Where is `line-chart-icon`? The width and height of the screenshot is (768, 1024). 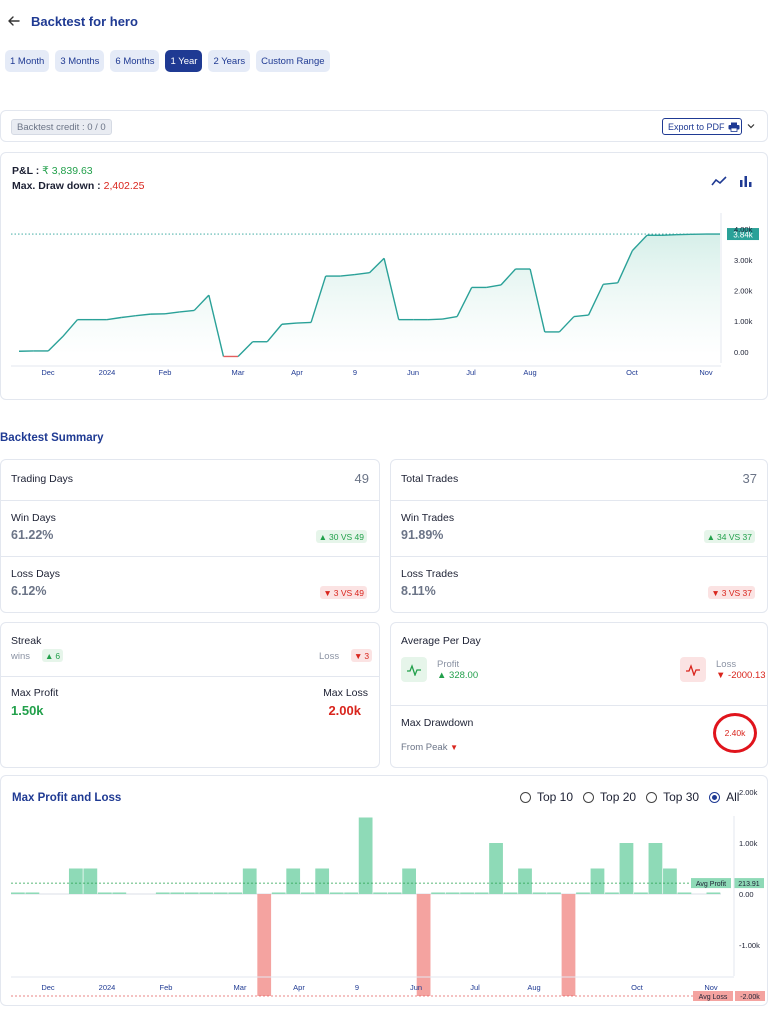
line-chart-icon is located at coordinates (719, 181).